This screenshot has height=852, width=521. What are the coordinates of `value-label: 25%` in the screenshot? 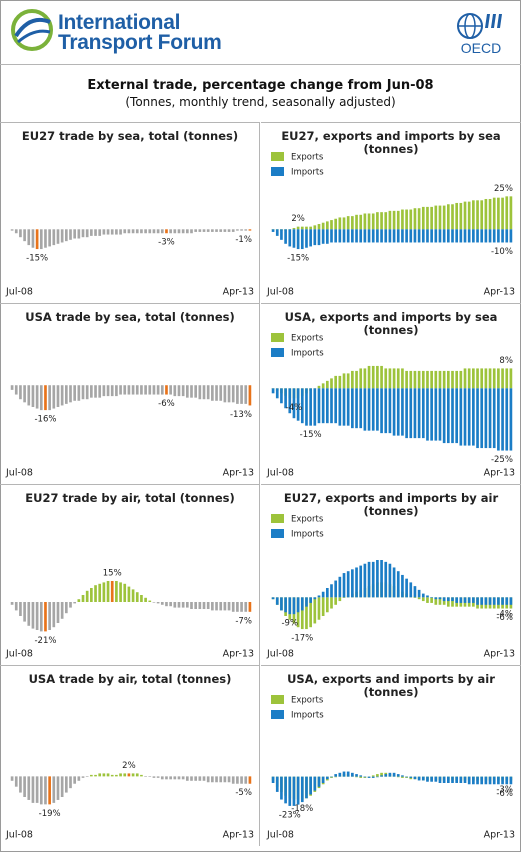 It's located at (503, 189).